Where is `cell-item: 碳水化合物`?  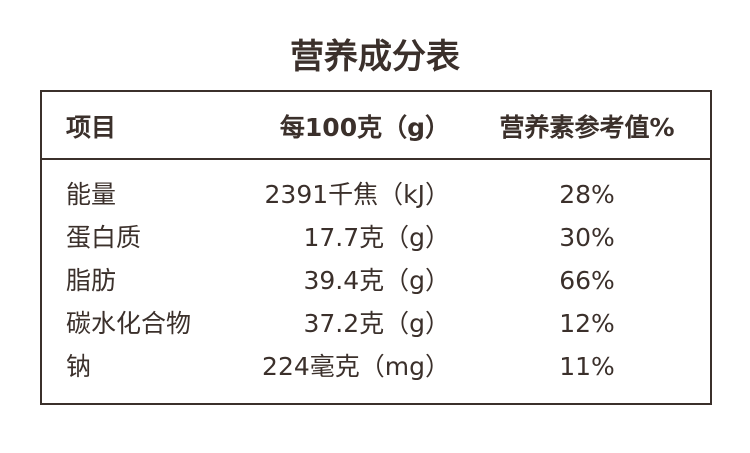
cell-item: 碳水化合物 is located at coordinates (129, 323).